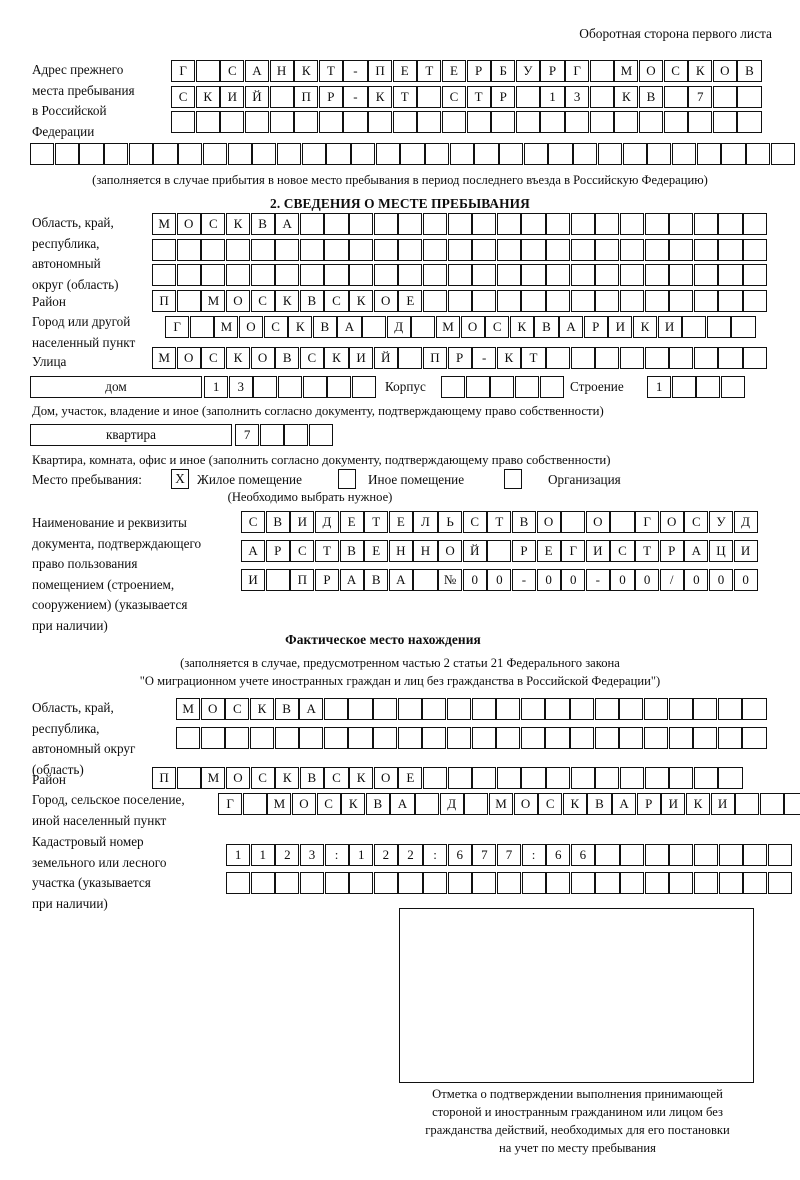  Describe the element at coordinates (582, 855) in the screenshot. I see `char-cell: 6` at that location.